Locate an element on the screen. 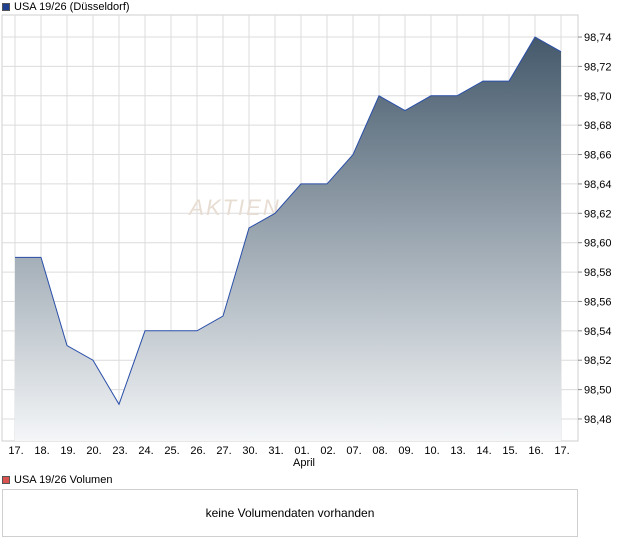 The width and height of the screenshot is (620, 546). x-tick-label: 24. is located at coordinates (145, 451).